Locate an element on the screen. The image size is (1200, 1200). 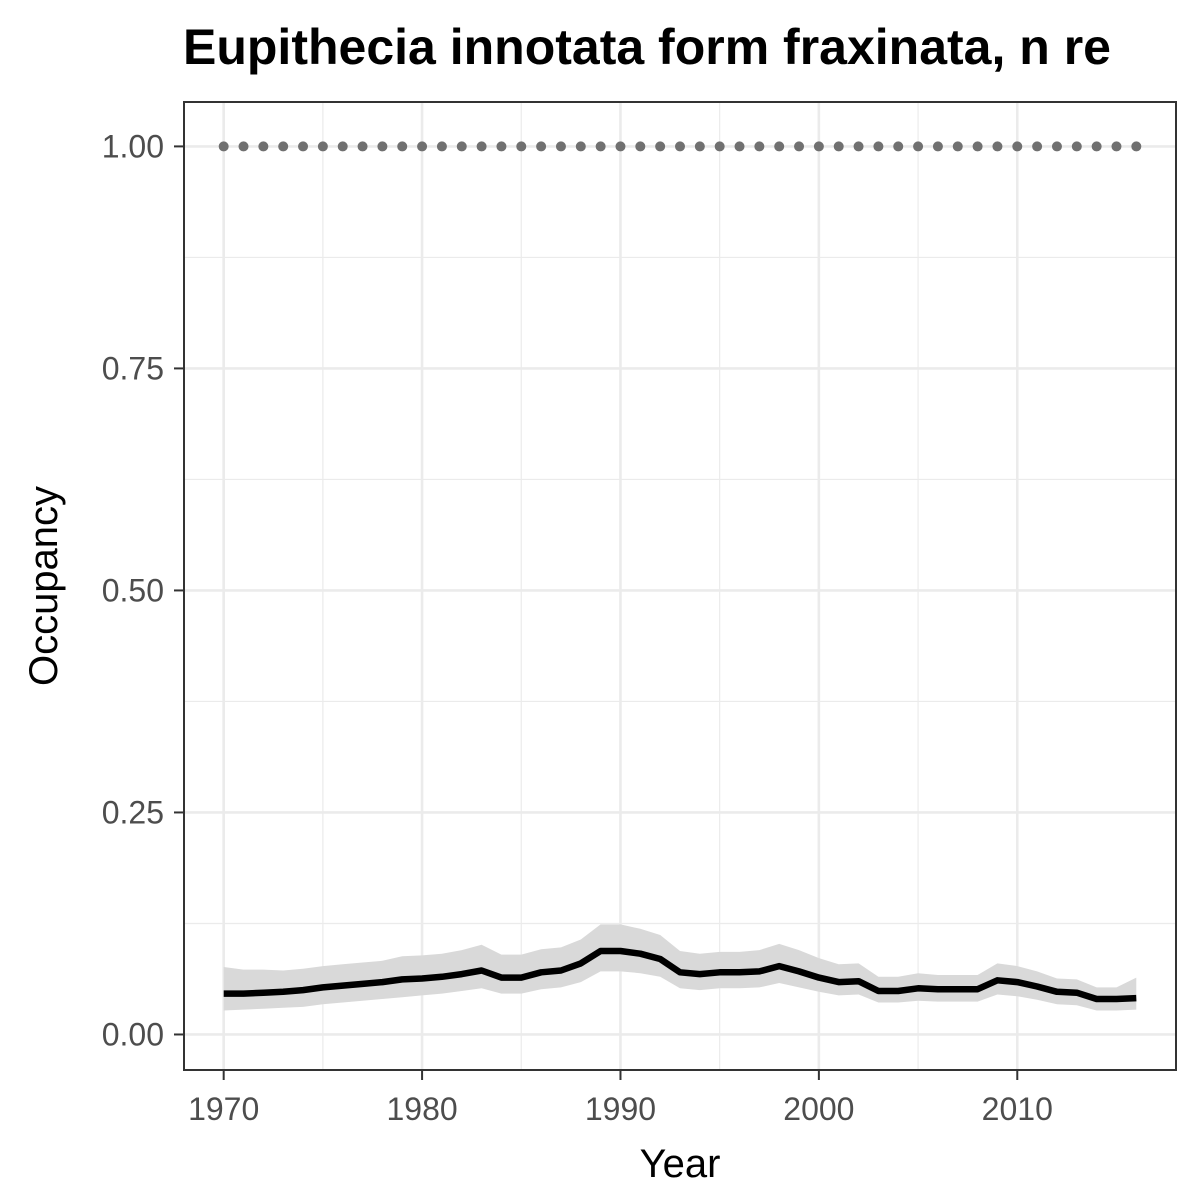
y-tick-label: 0.25 is located at coordinates (133, 812).